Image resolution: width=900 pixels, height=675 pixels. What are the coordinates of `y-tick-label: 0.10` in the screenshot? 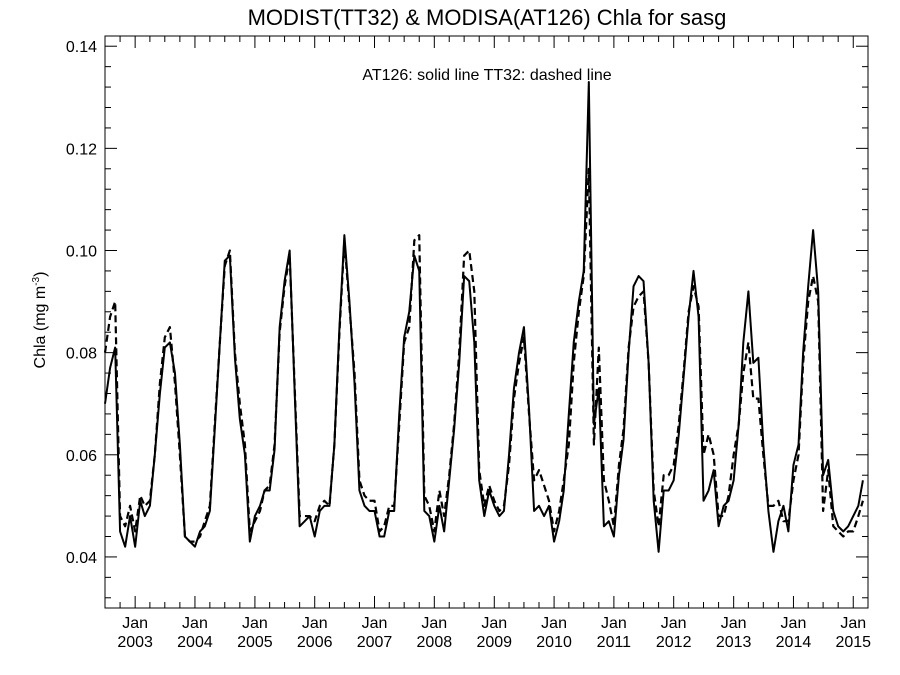 It's located at (81, 252).